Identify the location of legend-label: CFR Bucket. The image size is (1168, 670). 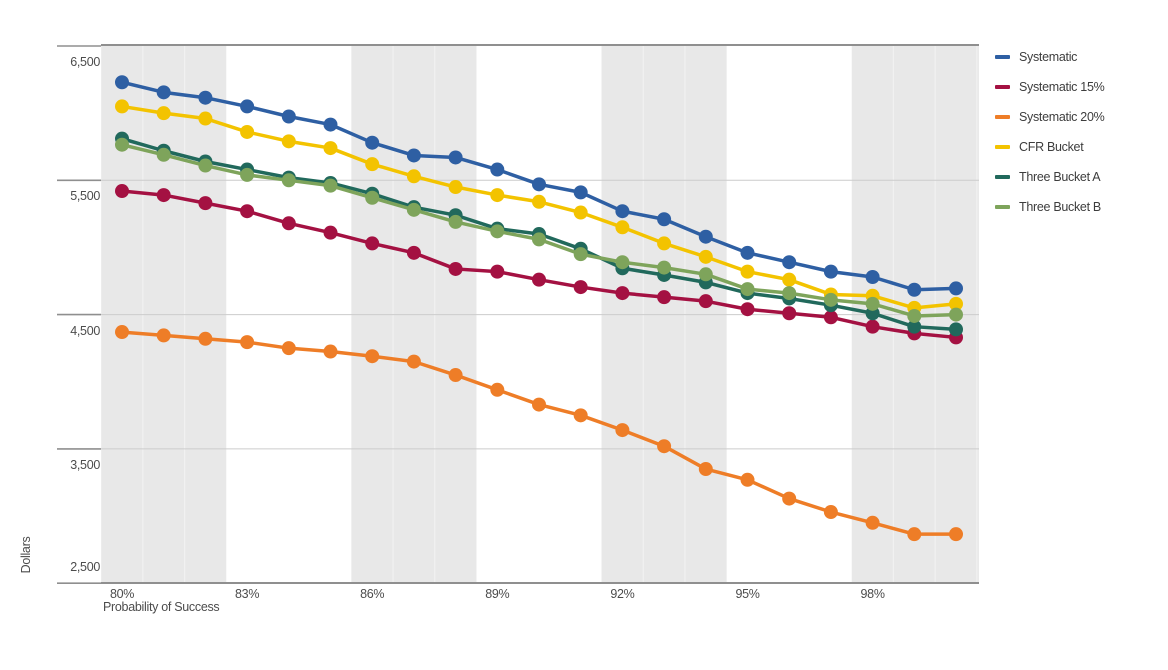
(1051, 147).